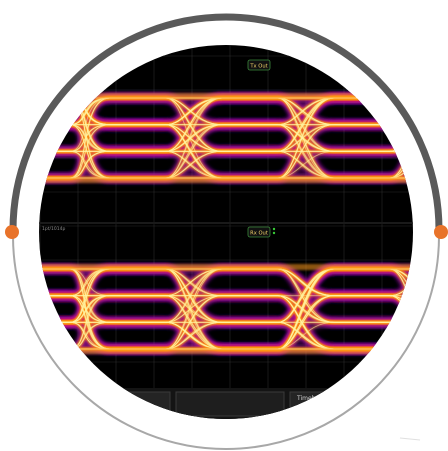  I want to click on footer-timebase-label: Timebas, so click(309, 398).